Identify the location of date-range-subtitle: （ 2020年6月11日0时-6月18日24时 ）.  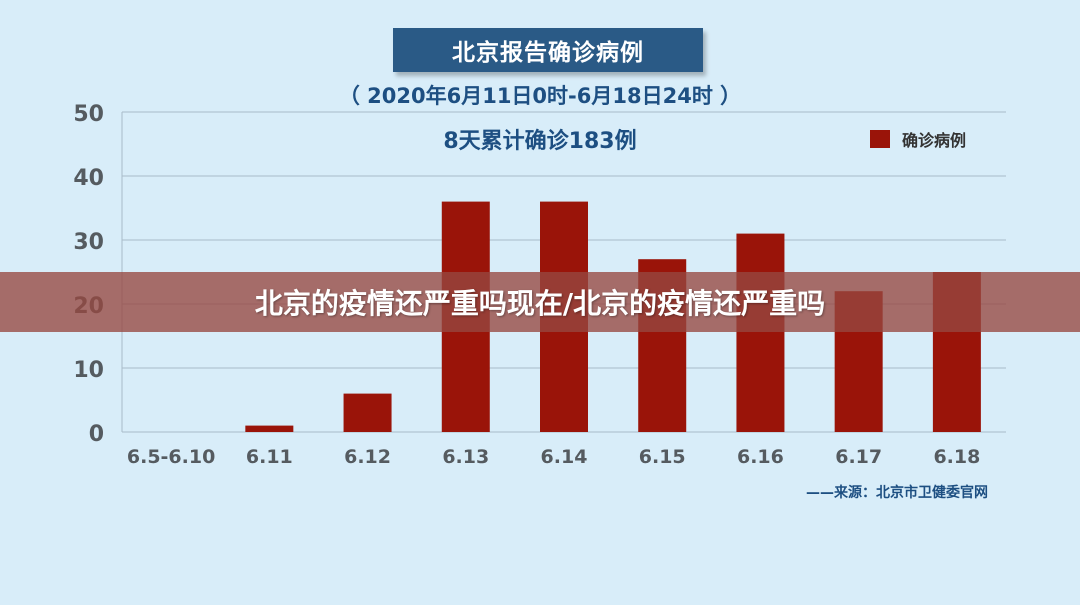
(540, 96).